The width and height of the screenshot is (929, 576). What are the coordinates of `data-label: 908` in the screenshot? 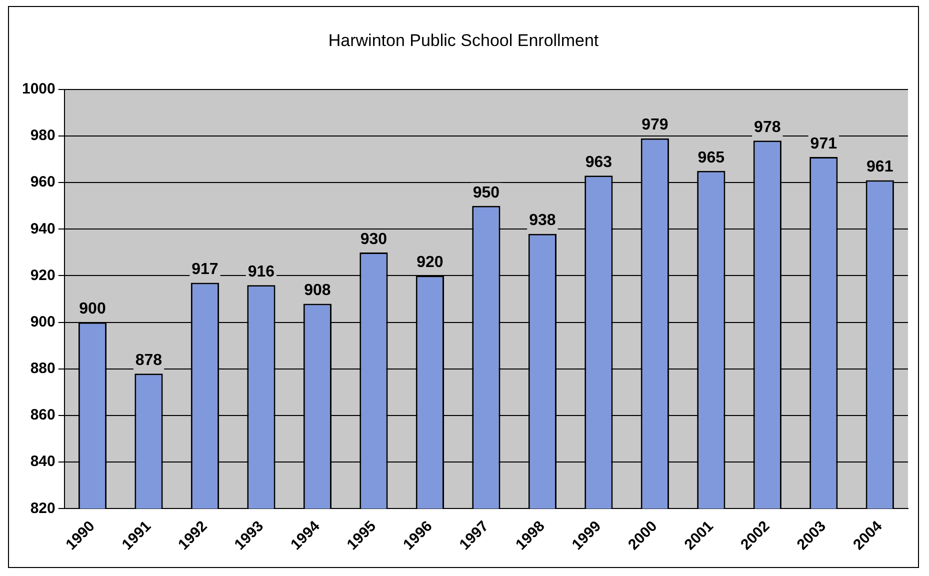 It's located at (317, 291).